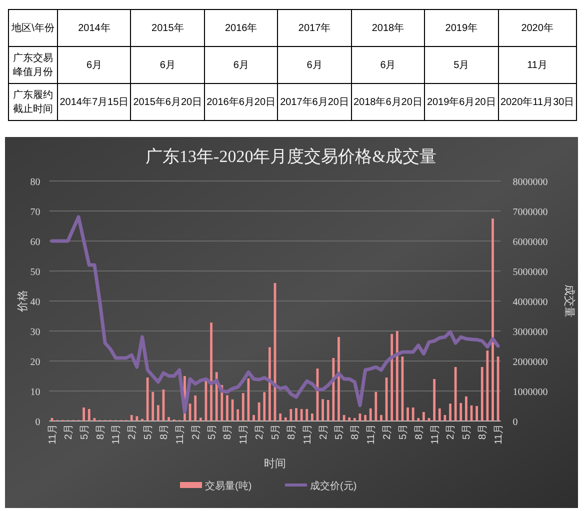 The image size is (584, 511). What do you see at coordinates (537, 65) in the screenshot?
I see `text: 11月` at bounding box center [537, 65].